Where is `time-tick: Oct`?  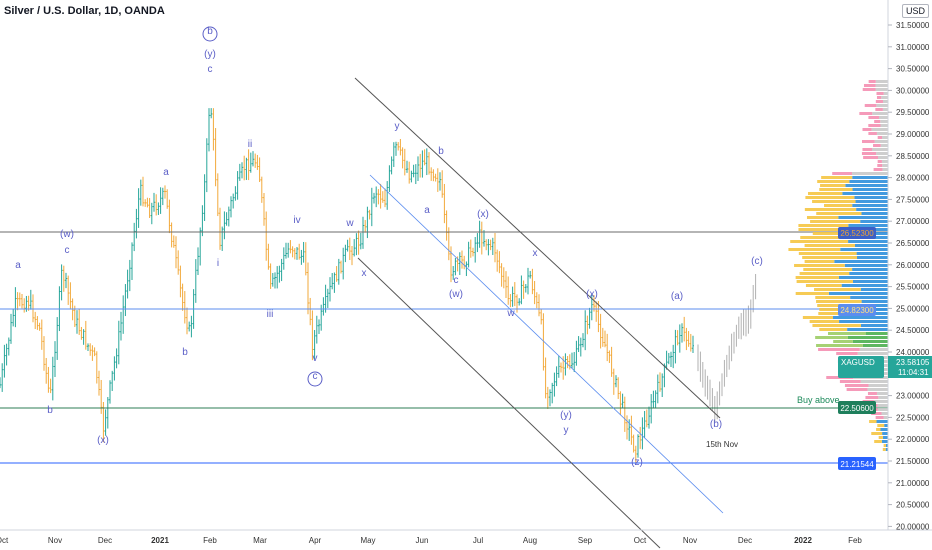
time-tick: Oct is located at coordinates (4, 540).